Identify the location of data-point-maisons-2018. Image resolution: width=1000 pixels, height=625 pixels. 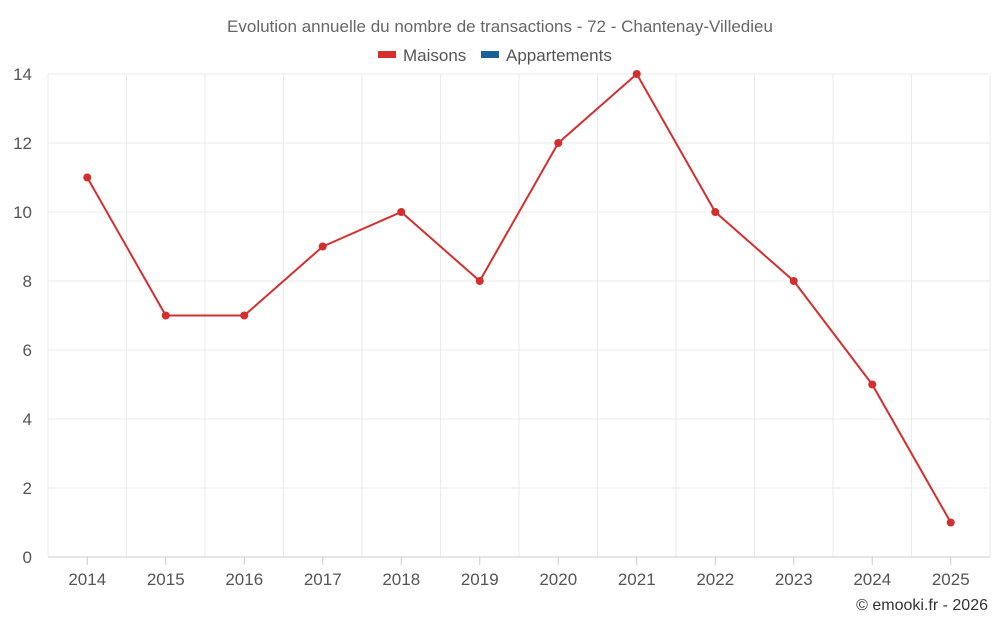
(401, 212).